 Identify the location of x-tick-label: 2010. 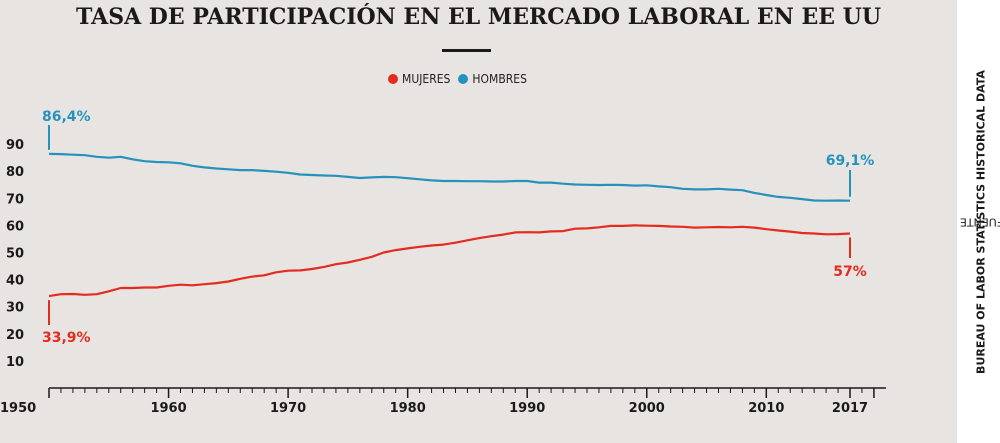
(766, 408).